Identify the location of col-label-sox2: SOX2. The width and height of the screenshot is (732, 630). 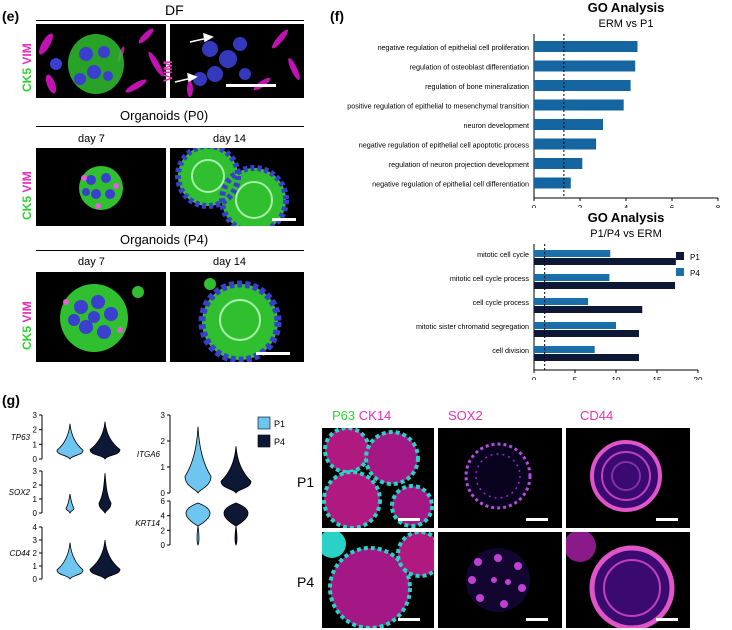
(465, 415).